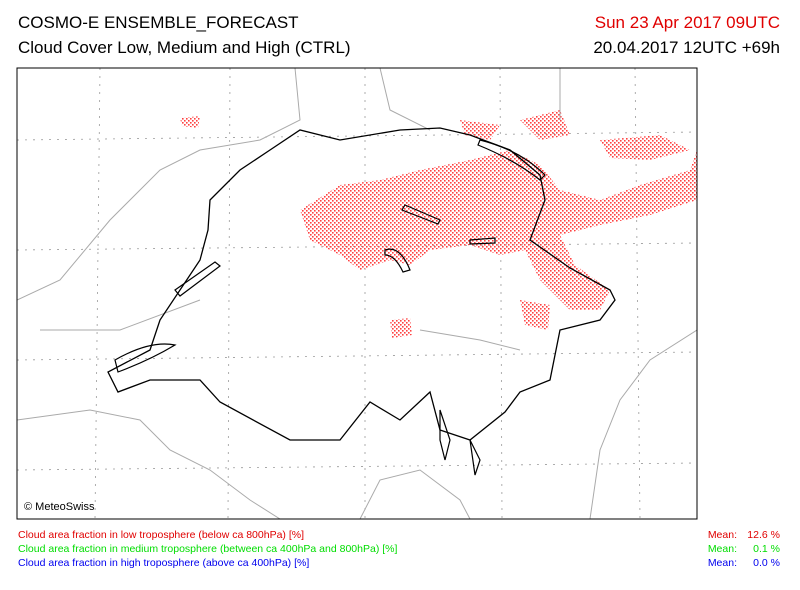 The image size is (800, 590). I want to click on mean-value: 12.6 %, so click(763, 535).